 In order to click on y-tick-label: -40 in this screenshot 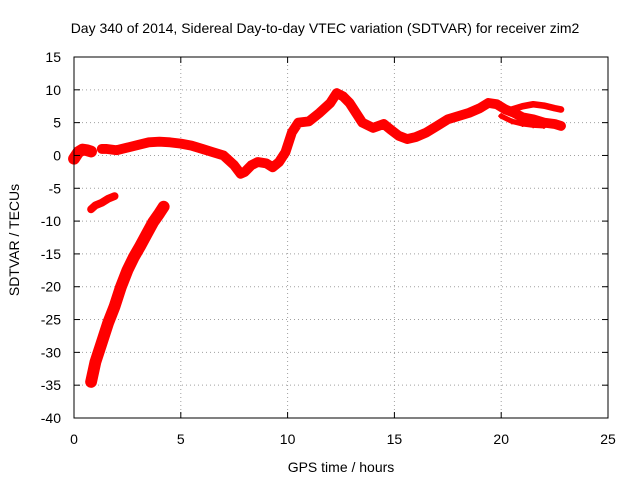, I will do `click(51, 418)`.